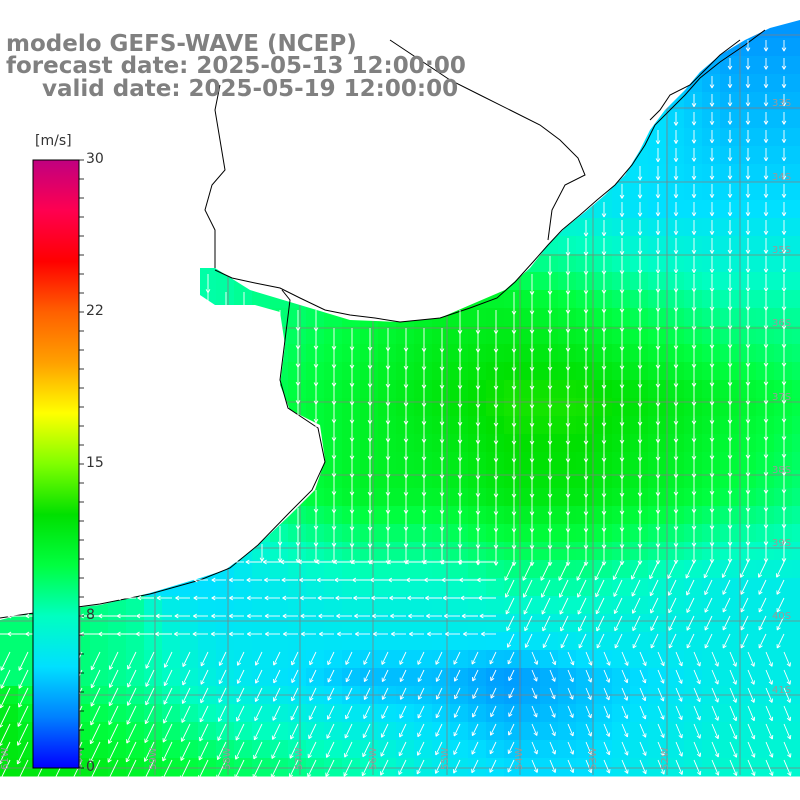 The height and width of the screenshot is (800, 800). Describe the element at coordinates (781, 470) in the screenshot. I see `lat-label: 38S` at that location.